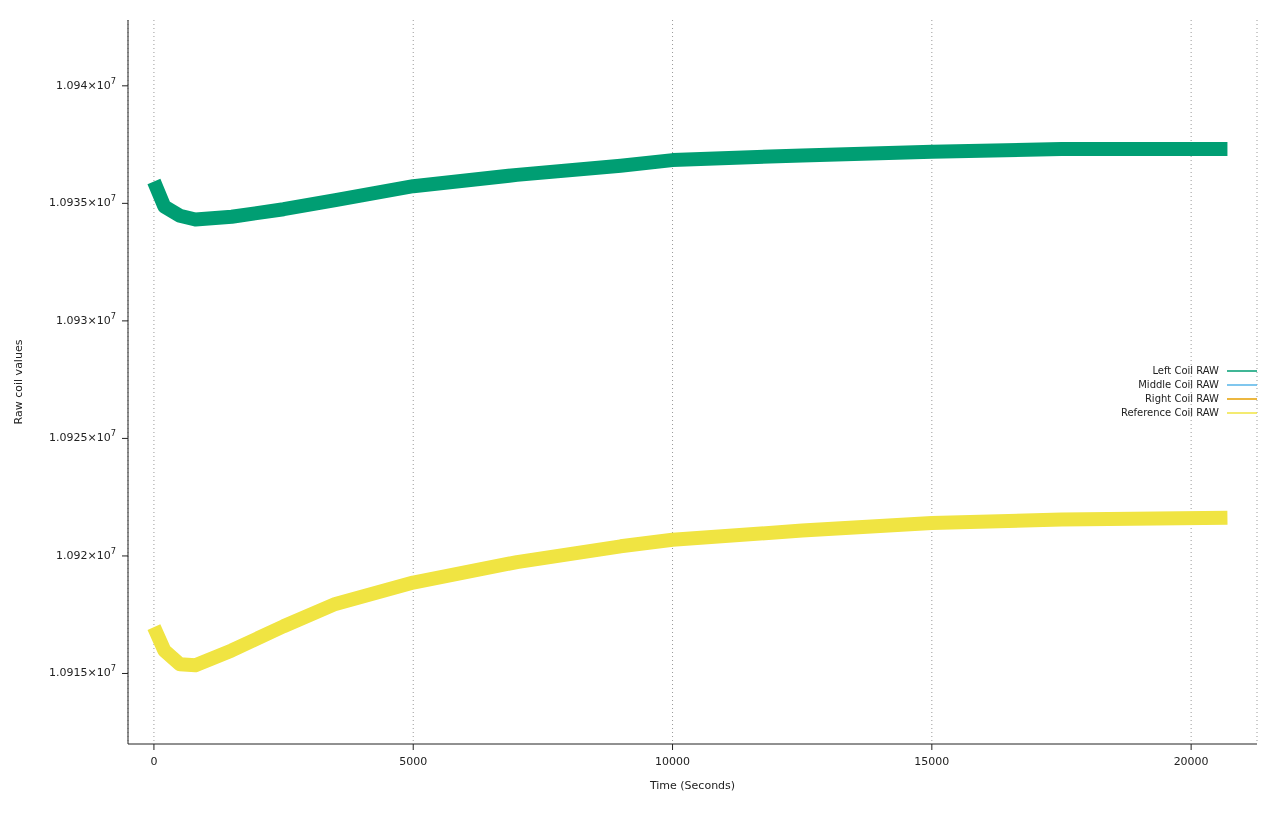  I want to click on legend-label: Right Coil RAW, so click(1182, 398).